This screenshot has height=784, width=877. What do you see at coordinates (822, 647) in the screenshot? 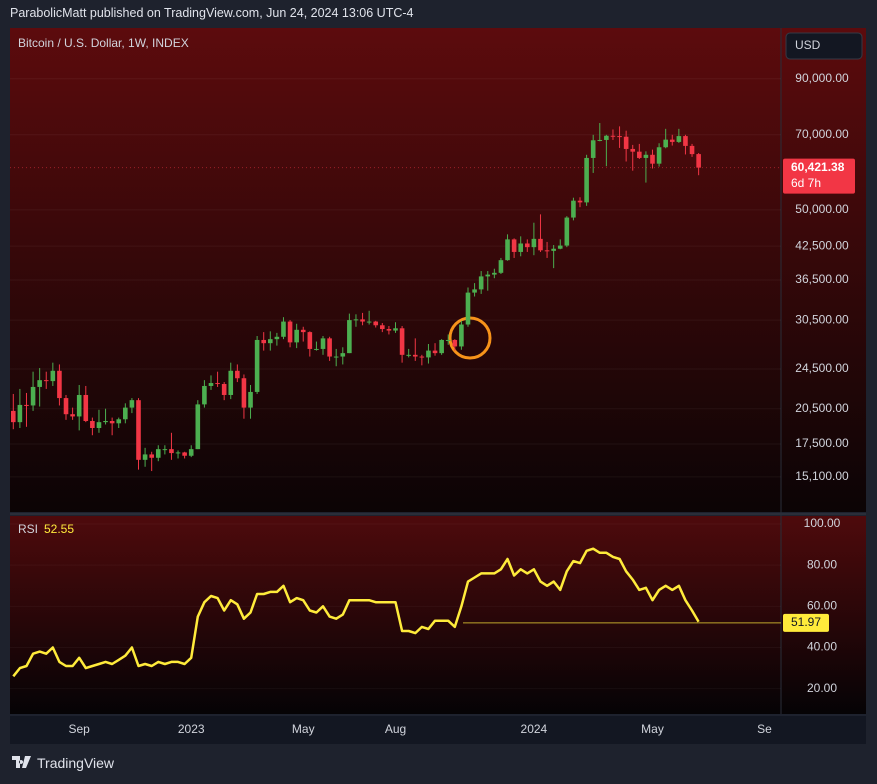
I see `y-tick-label: 40.00` at bounding box center [822, 647].